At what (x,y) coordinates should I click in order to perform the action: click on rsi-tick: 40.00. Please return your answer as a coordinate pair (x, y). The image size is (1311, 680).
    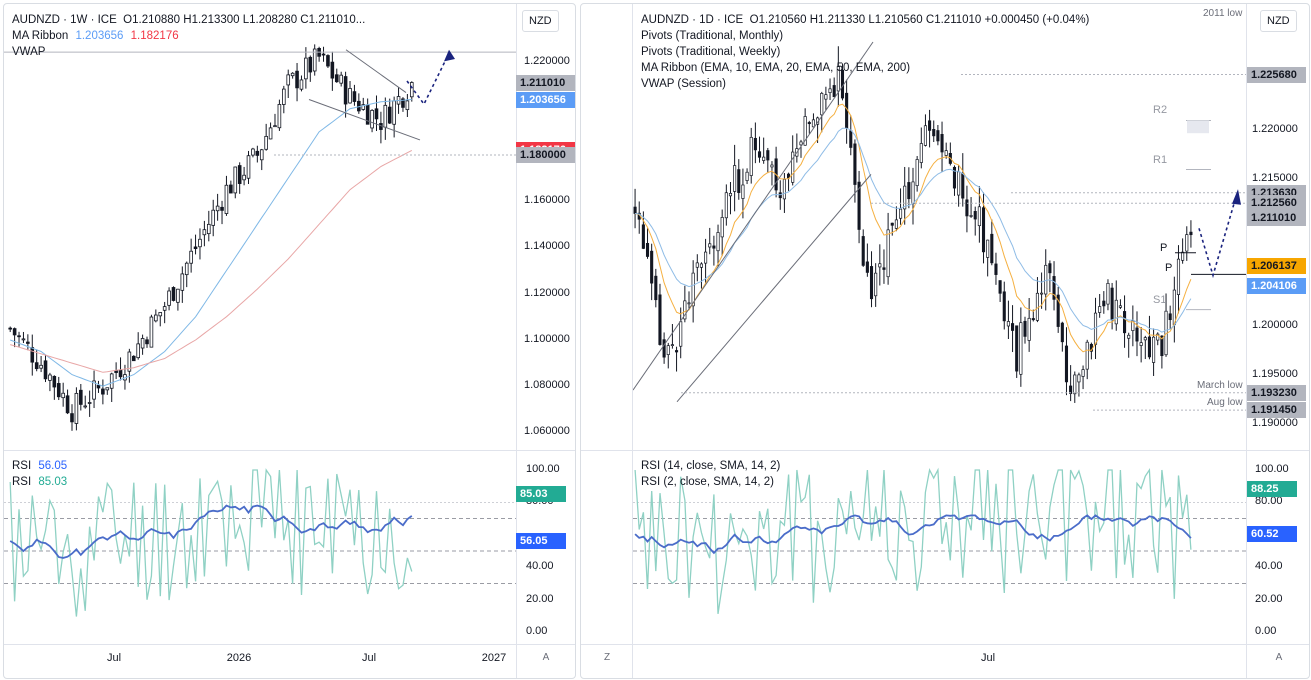
    Looking at the image, I should click on (540, 566).